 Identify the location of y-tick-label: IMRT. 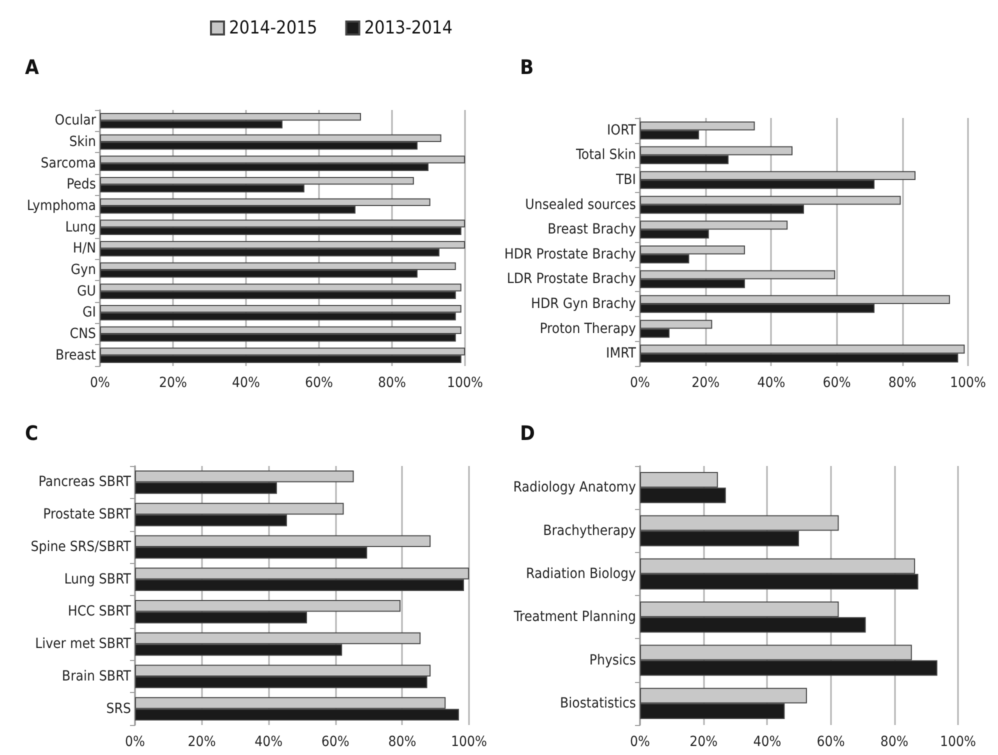
(621, 354).